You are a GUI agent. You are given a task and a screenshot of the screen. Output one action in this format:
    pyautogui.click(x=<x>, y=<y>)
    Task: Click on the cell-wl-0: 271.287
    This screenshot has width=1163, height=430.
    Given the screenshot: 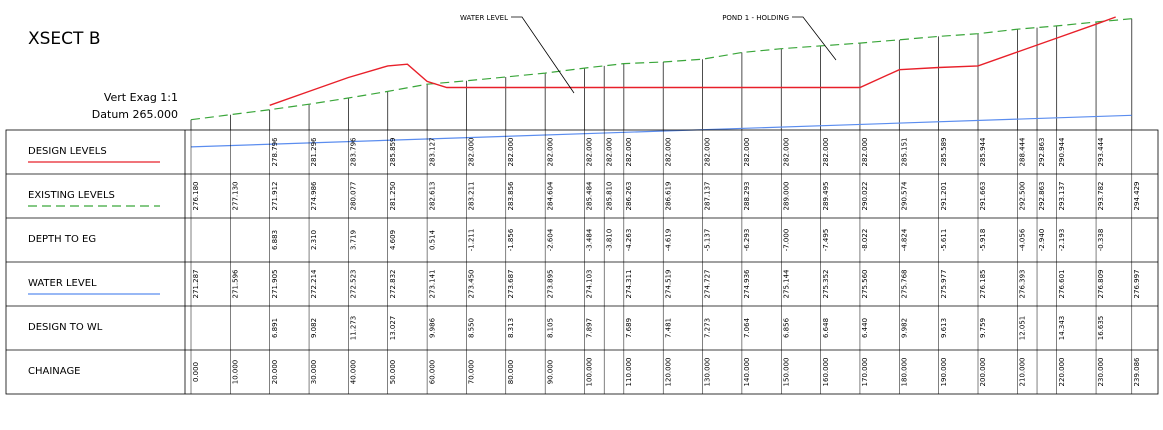 What is the action you would take?
    pyautogui.click(x=196, y=284)
    